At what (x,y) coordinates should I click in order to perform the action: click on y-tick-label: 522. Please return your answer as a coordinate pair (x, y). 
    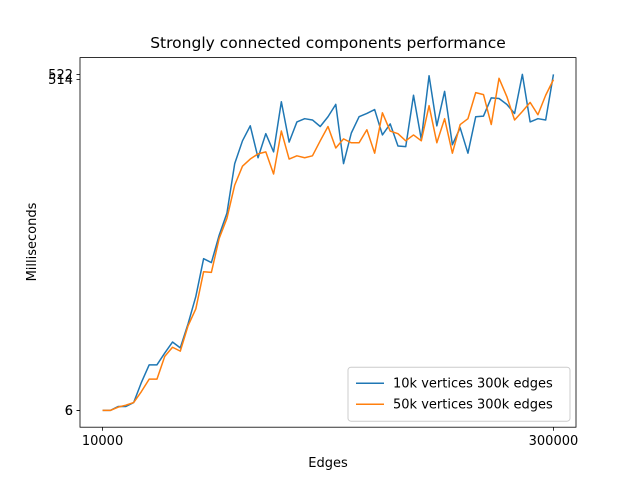
    Looking at the image, I should click on (60, 75).